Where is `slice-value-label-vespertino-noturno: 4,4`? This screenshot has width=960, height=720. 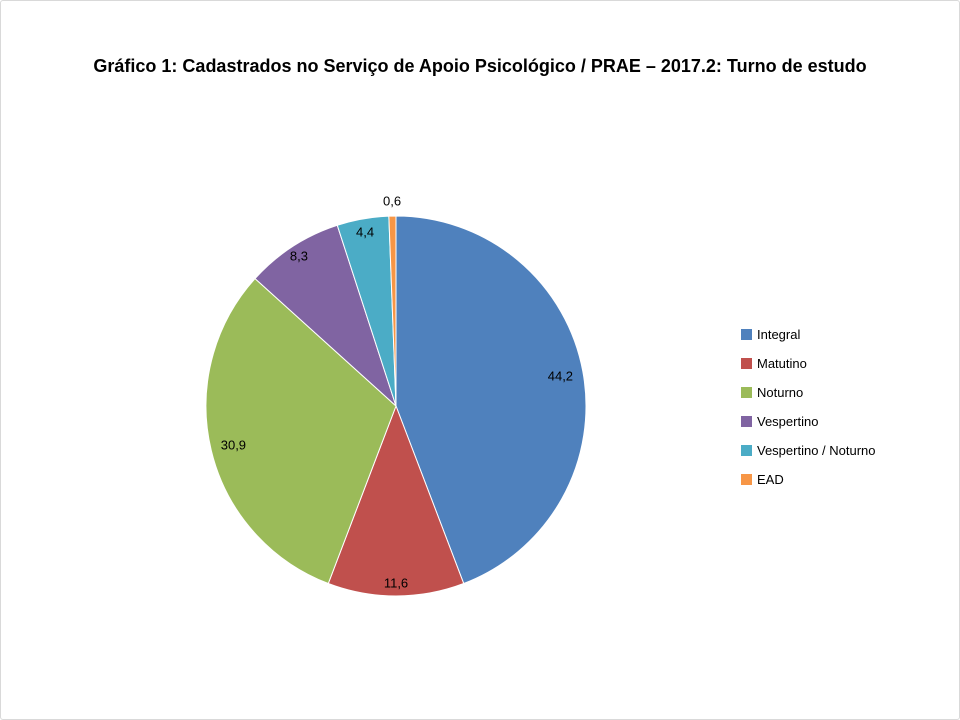 slice-value-label-vespertino-noturno: 4,4 is located at coordinates (365, 232).